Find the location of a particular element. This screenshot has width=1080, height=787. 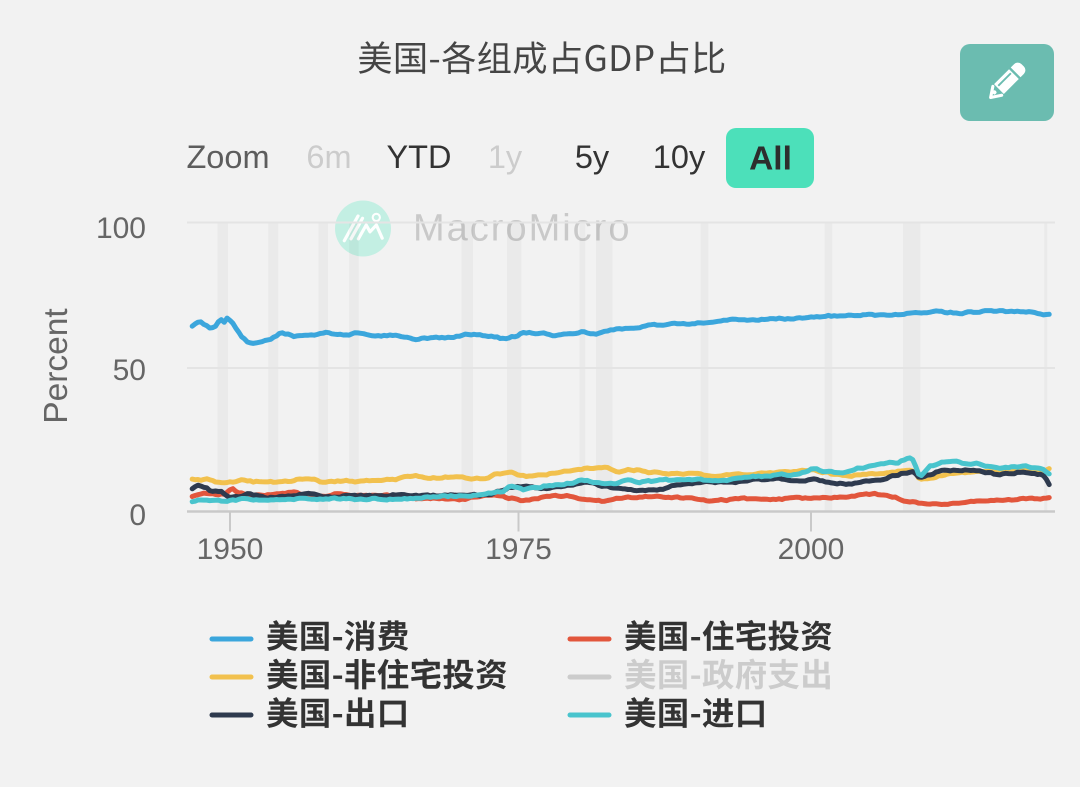

svg-text: 1y is located at coordinates (505, 157).